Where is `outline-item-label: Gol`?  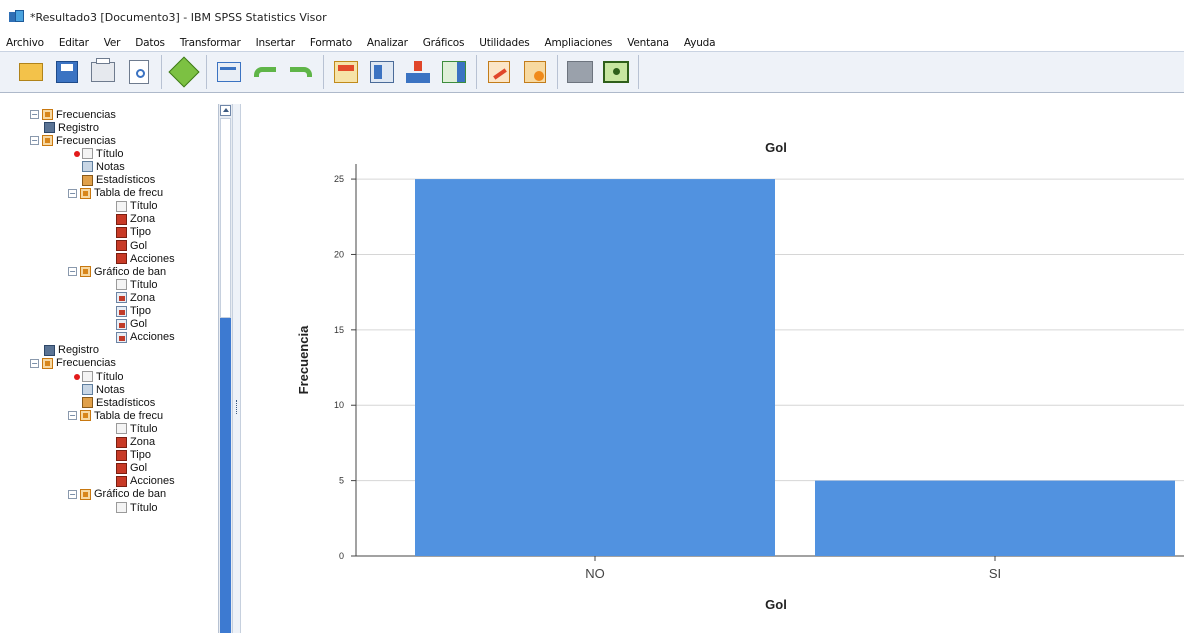 outline-item-label: Gol is located at coordinates (139, 245).